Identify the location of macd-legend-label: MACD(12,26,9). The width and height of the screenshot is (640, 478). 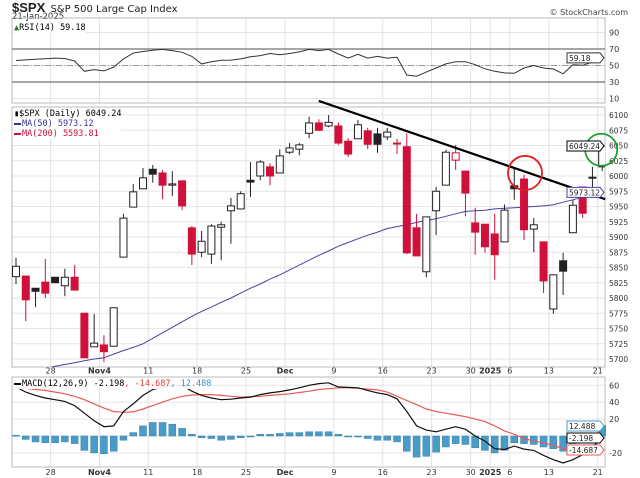
(55, 384).